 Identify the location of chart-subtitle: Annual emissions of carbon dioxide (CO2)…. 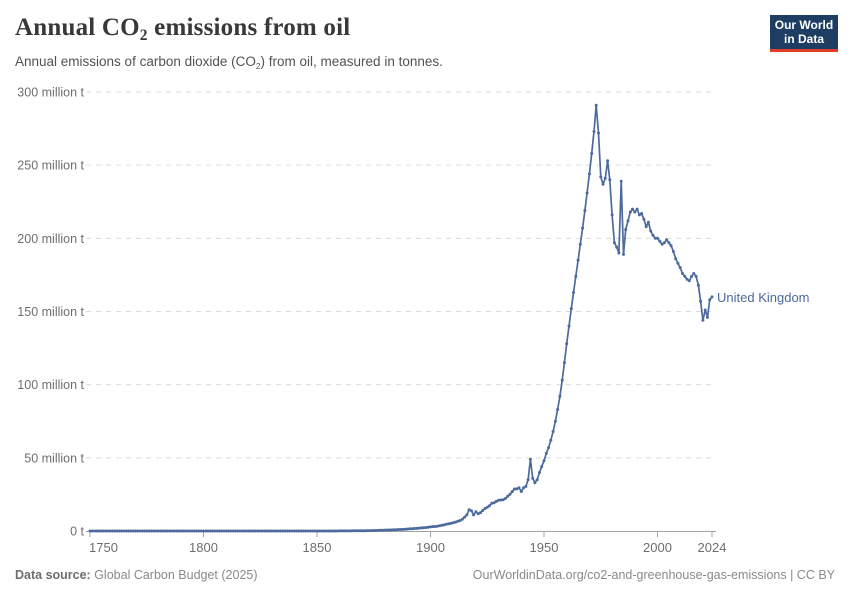
(385, 62).